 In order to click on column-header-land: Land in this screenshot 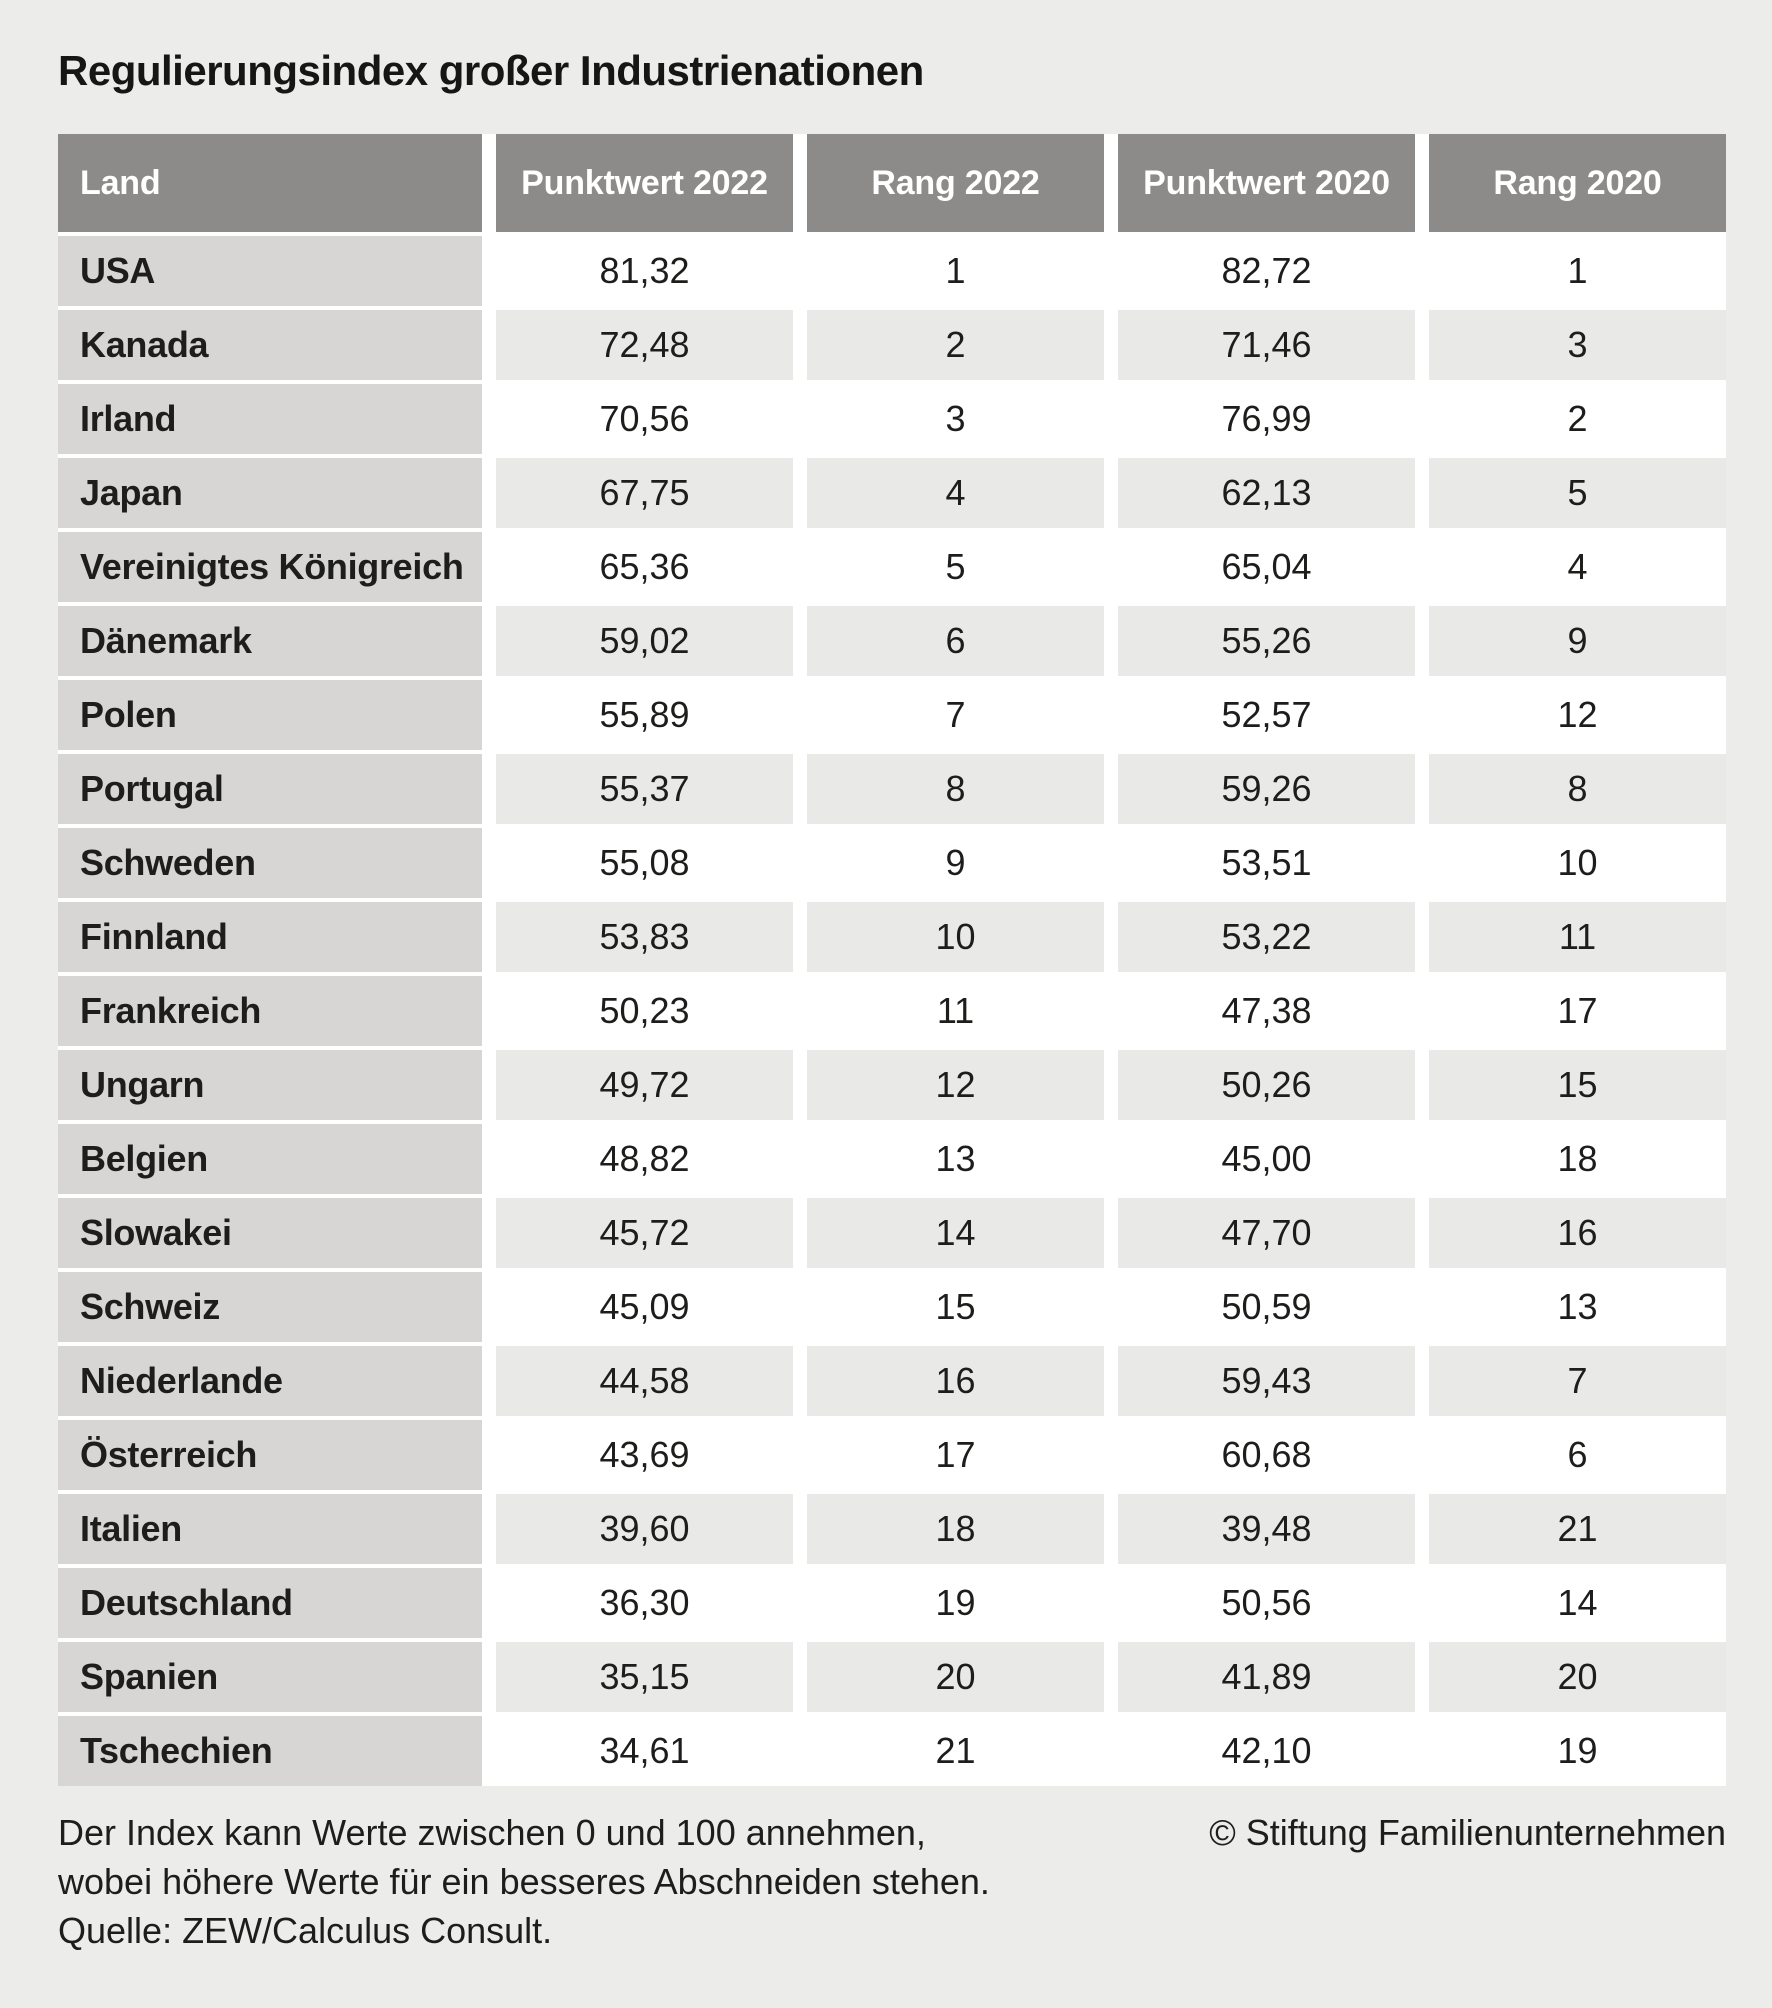, I will do `click(270, 183)`.